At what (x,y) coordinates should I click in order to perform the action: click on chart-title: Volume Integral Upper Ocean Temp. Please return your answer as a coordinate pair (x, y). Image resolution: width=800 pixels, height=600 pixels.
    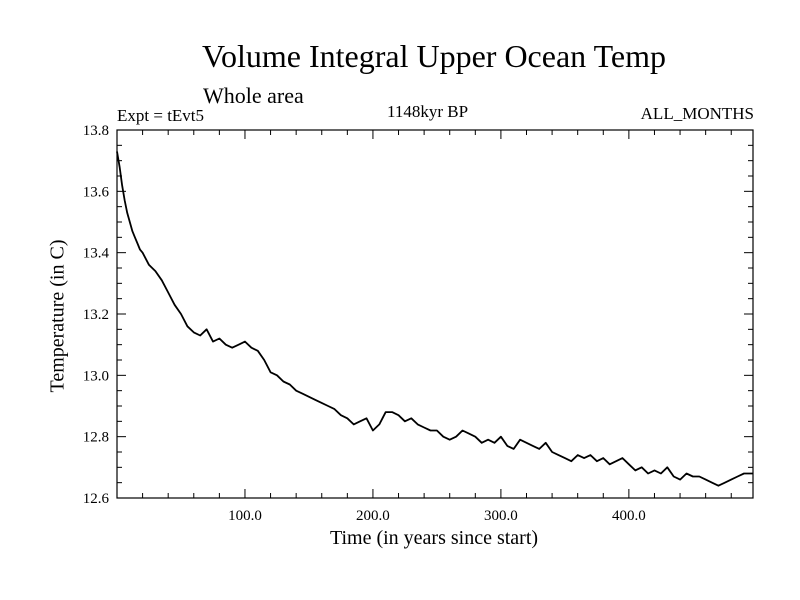
    Looking at the image, I should click on (434, 56).